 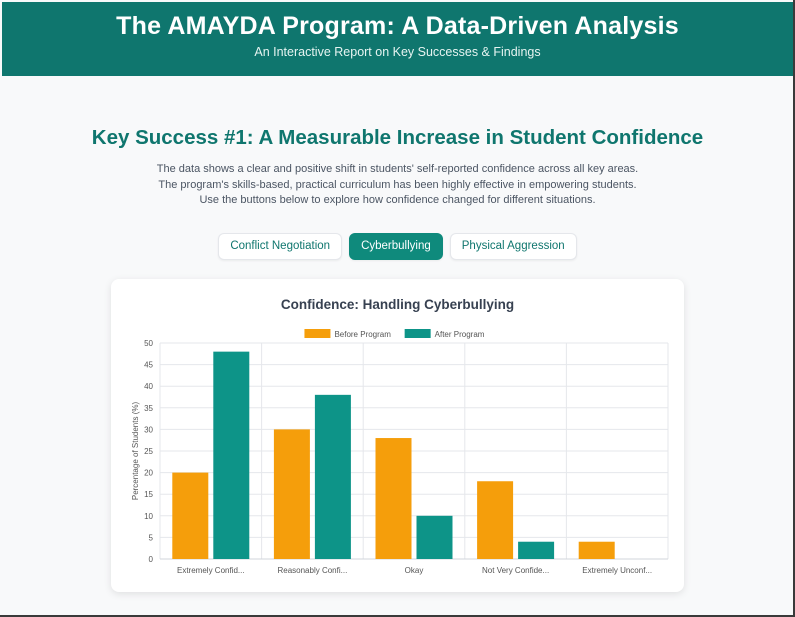 What do you see at coordinates (148, 408) in the screenshot?
I see `y-tick-label: 35` at bounding box center [148, 408].